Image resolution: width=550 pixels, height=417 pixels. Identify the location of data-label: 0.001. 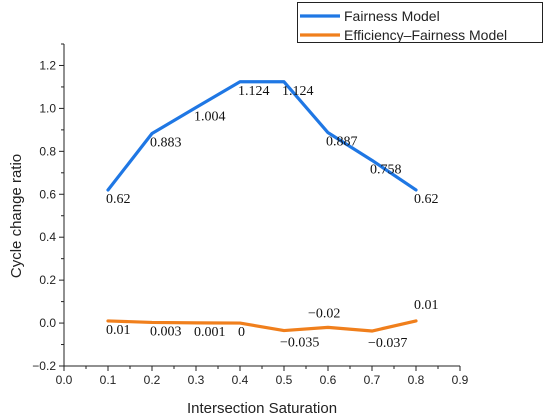
(210, 332).